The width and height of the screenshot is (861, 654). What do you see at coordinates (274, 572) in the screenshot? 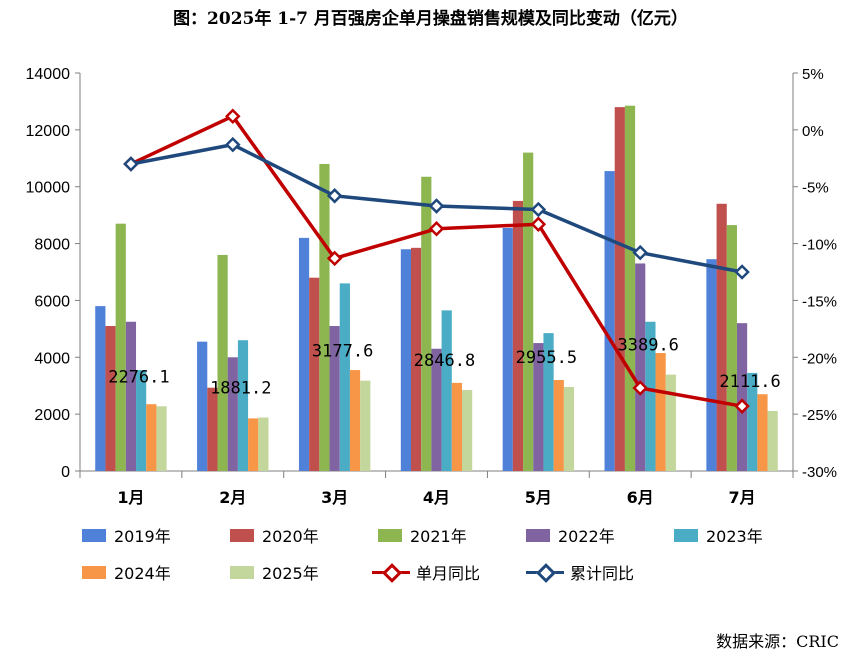
I see `legend-item: 2025年` at bounding box center [274, 572].